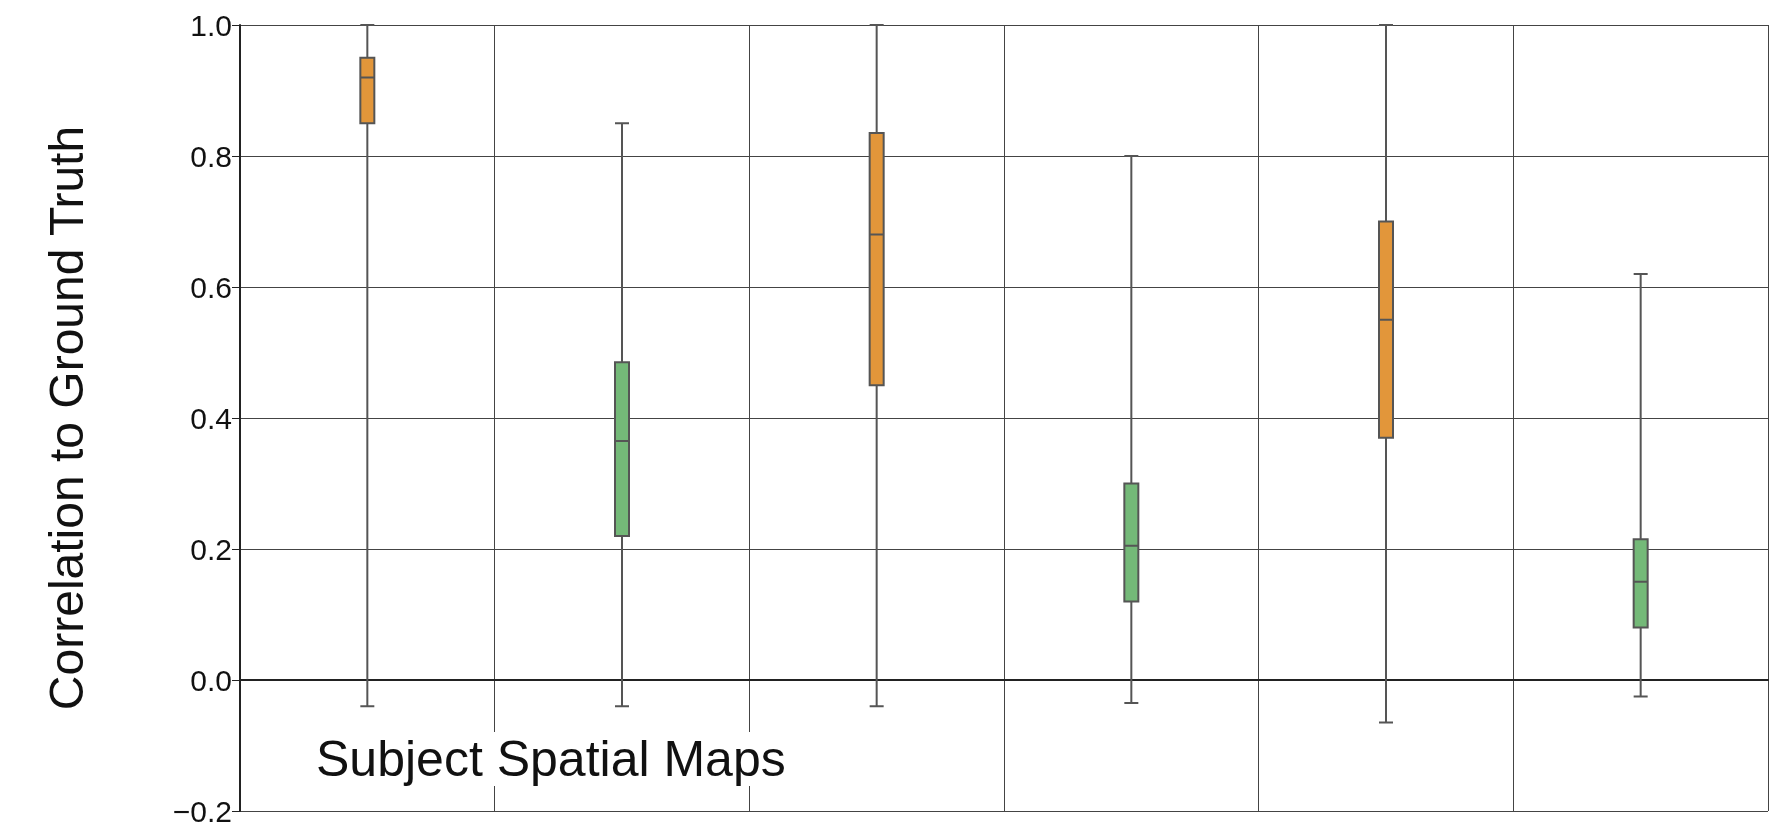 Image resolution: width=1788 pixels, height=836 pixels. I want to click on y-tick-label: 0.0, so click(211, 680).